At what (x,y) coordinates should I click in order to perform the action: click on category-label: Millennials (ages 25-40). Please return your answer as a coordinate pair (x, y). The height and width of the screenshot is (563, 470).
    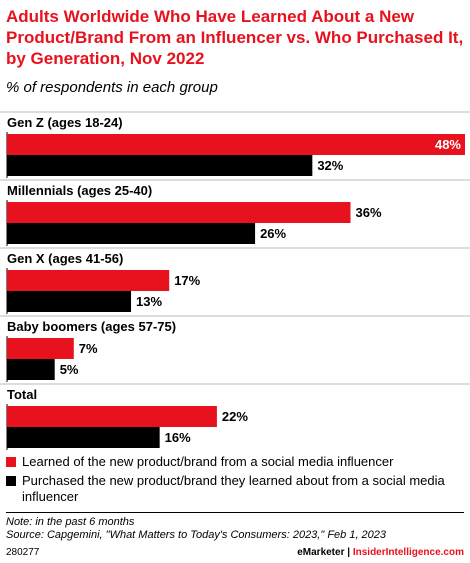
    Looking at the image, I should click on (79, 190).